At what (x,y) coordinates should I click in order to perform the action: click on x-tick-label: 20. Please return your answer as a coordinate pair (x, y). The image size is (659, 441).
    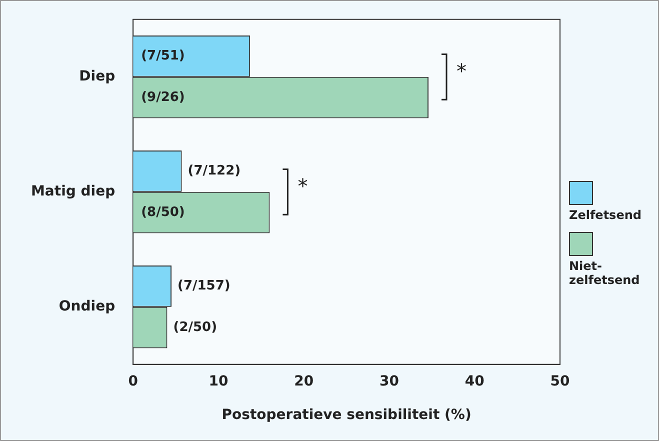
    Looking at the image, I should click on (304, 381).